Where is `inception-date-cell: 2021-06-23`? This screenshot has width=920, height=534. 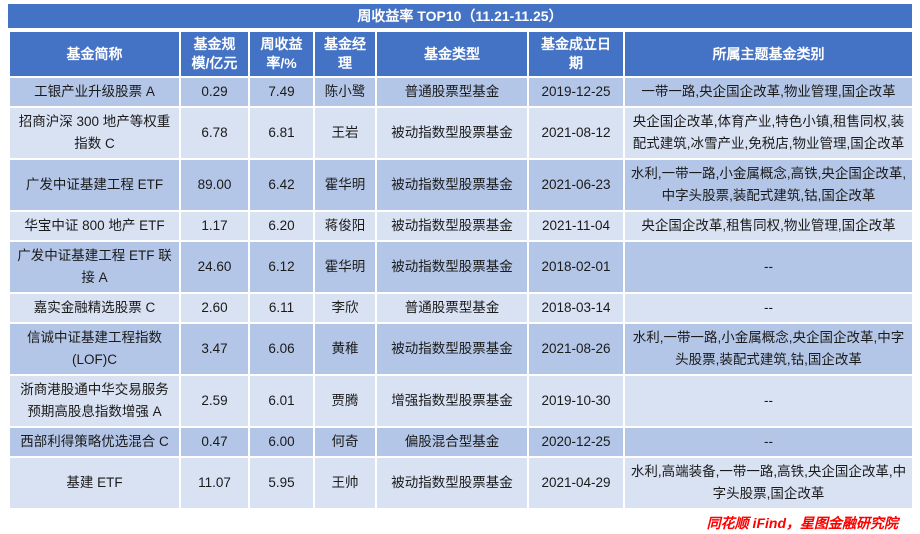 inception-date-cell: 2021-06-23 is located at coordinates (576, 185).